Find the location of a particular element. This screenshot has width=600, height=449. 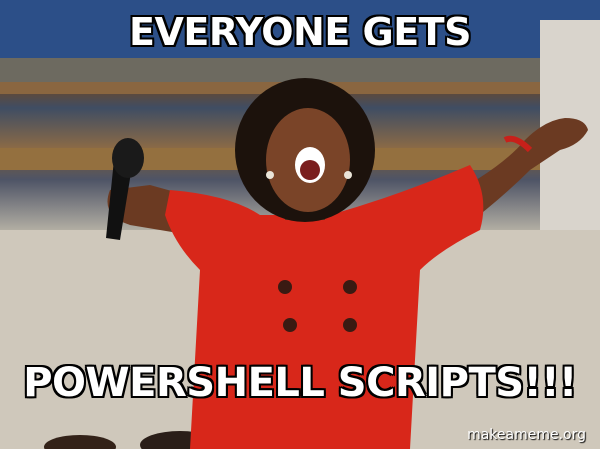

backdrop-screen is located at coordinates (300, 29).